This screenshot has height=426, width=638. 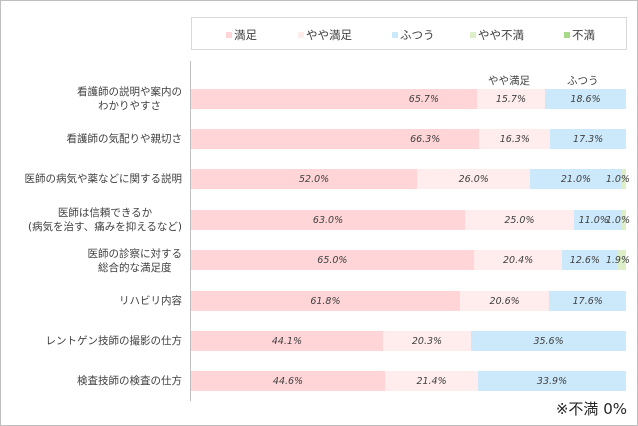 I want to click on bar-segment-neutral: 11.0%, so click(x=597, y=220).